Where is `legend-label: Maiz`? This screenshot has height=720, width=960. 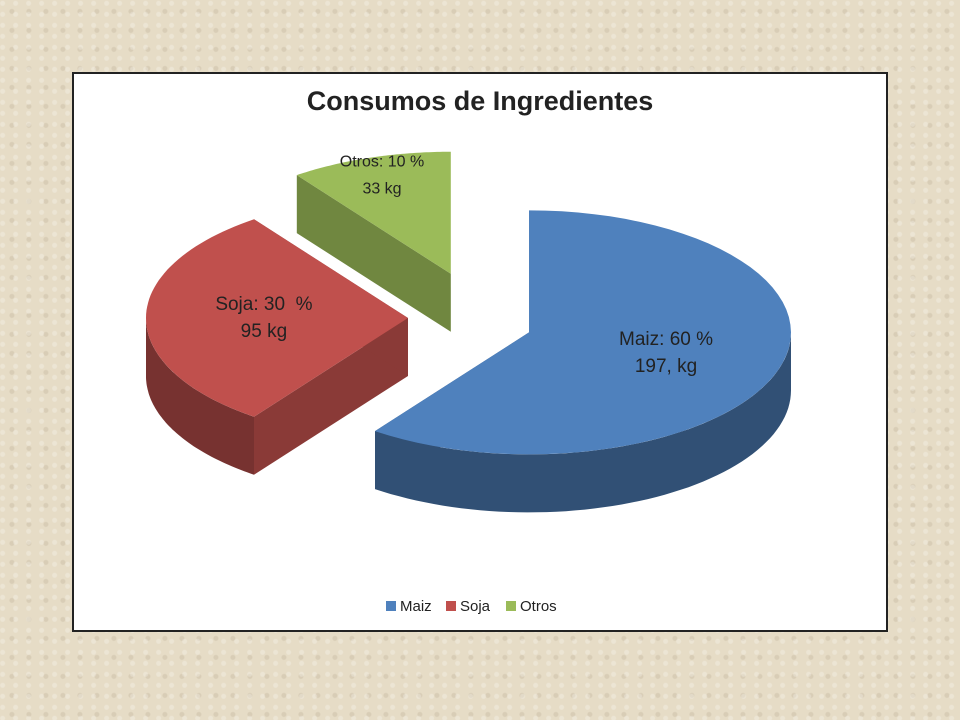 legend-label: Maiz is located at coordinates (416, 606).